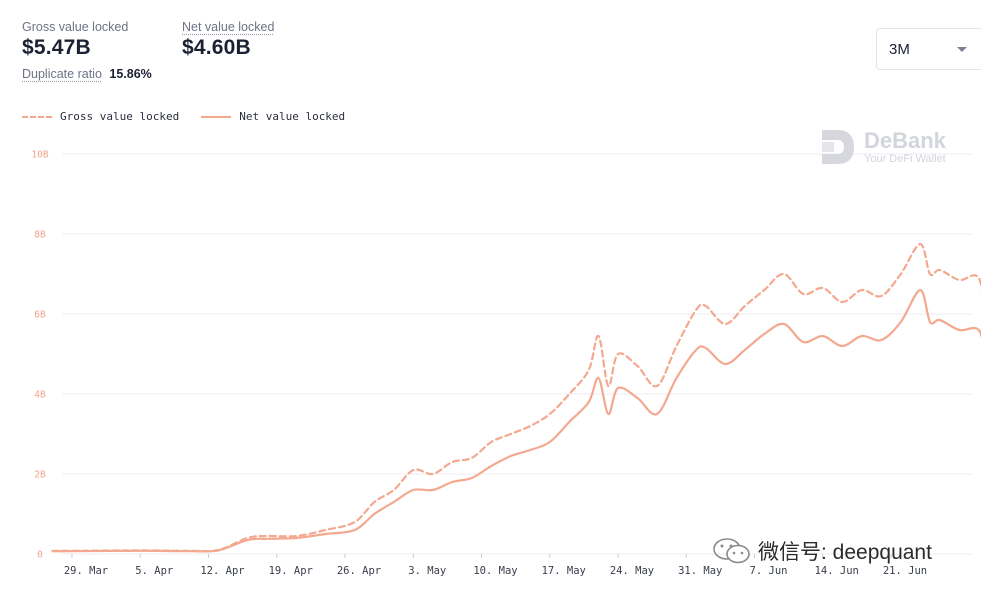  Describe the element at coordinates (56, 47) in the screenshot. I see `gross-value-amount: $5.47B` at that location.